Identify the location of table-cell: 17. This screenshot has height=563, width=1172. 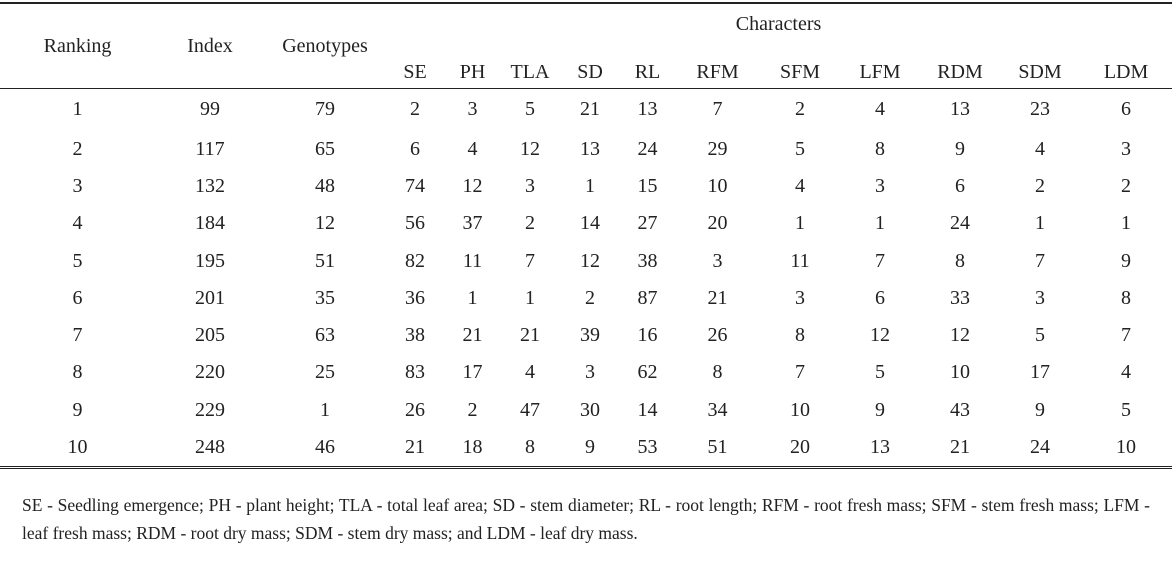
(1040, 372).